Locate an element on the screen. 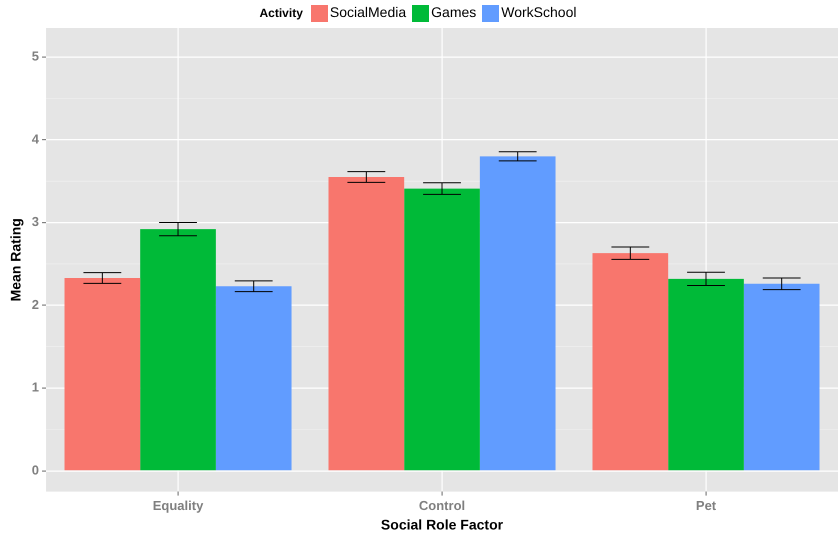  x-tick-label: Control is located at coordinates (442, 505).